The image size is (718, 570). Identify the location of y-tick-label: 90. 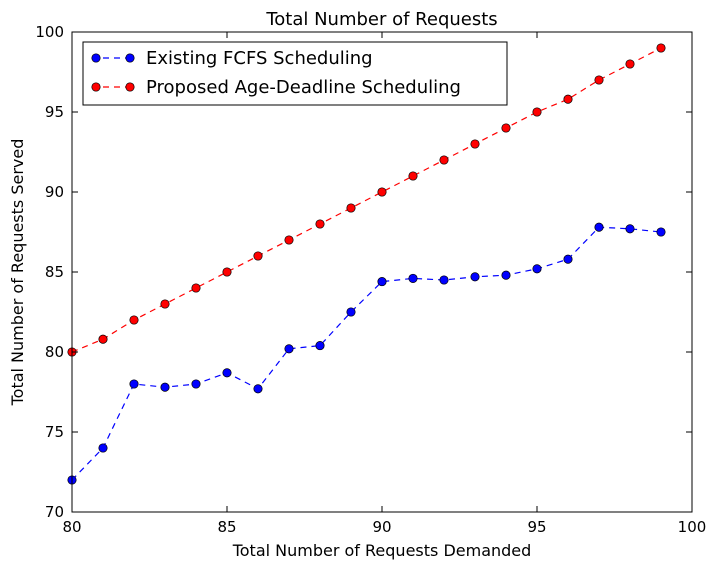
(54, 192).